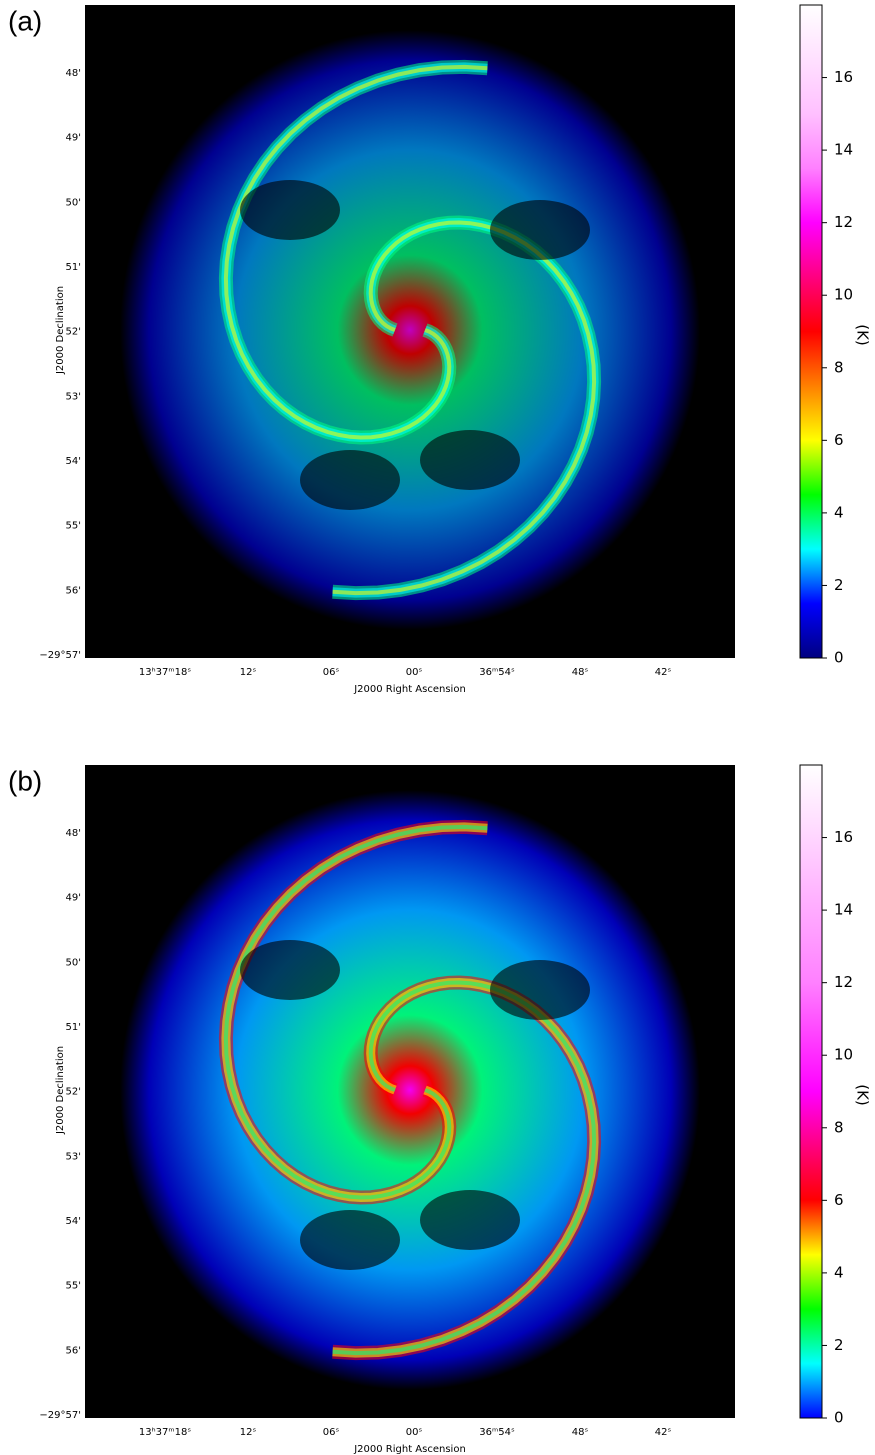 The image size is (875, 1455). I want to click on panel-label: (b), so click(25, 780).